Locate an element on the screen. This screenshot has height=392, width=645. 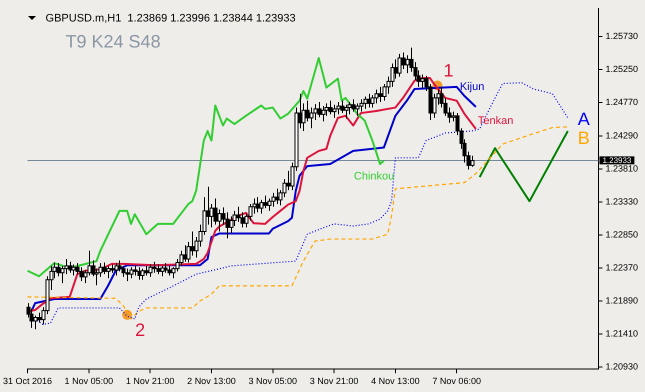
annotation: 2 is located at coordinates (140, 330).